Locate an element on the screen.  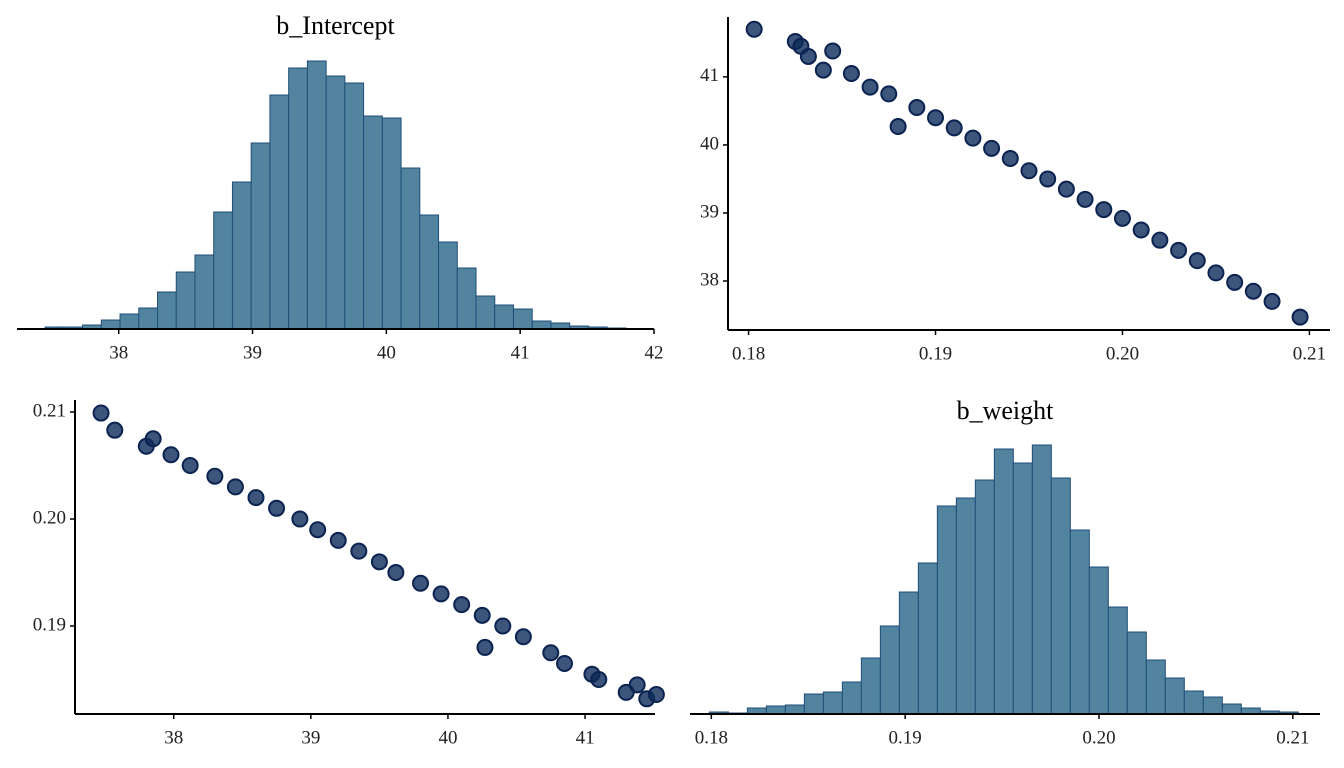
x-tick-label: 39 is located at coordinates (310, 737).